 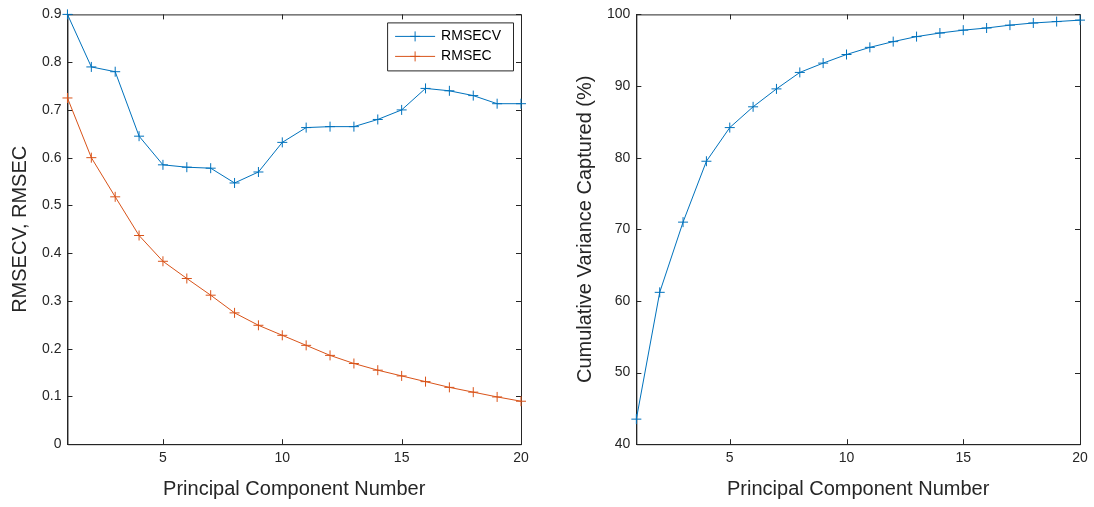 I want to click on y-tick-label: 0.1, so click(x=51, y=395).